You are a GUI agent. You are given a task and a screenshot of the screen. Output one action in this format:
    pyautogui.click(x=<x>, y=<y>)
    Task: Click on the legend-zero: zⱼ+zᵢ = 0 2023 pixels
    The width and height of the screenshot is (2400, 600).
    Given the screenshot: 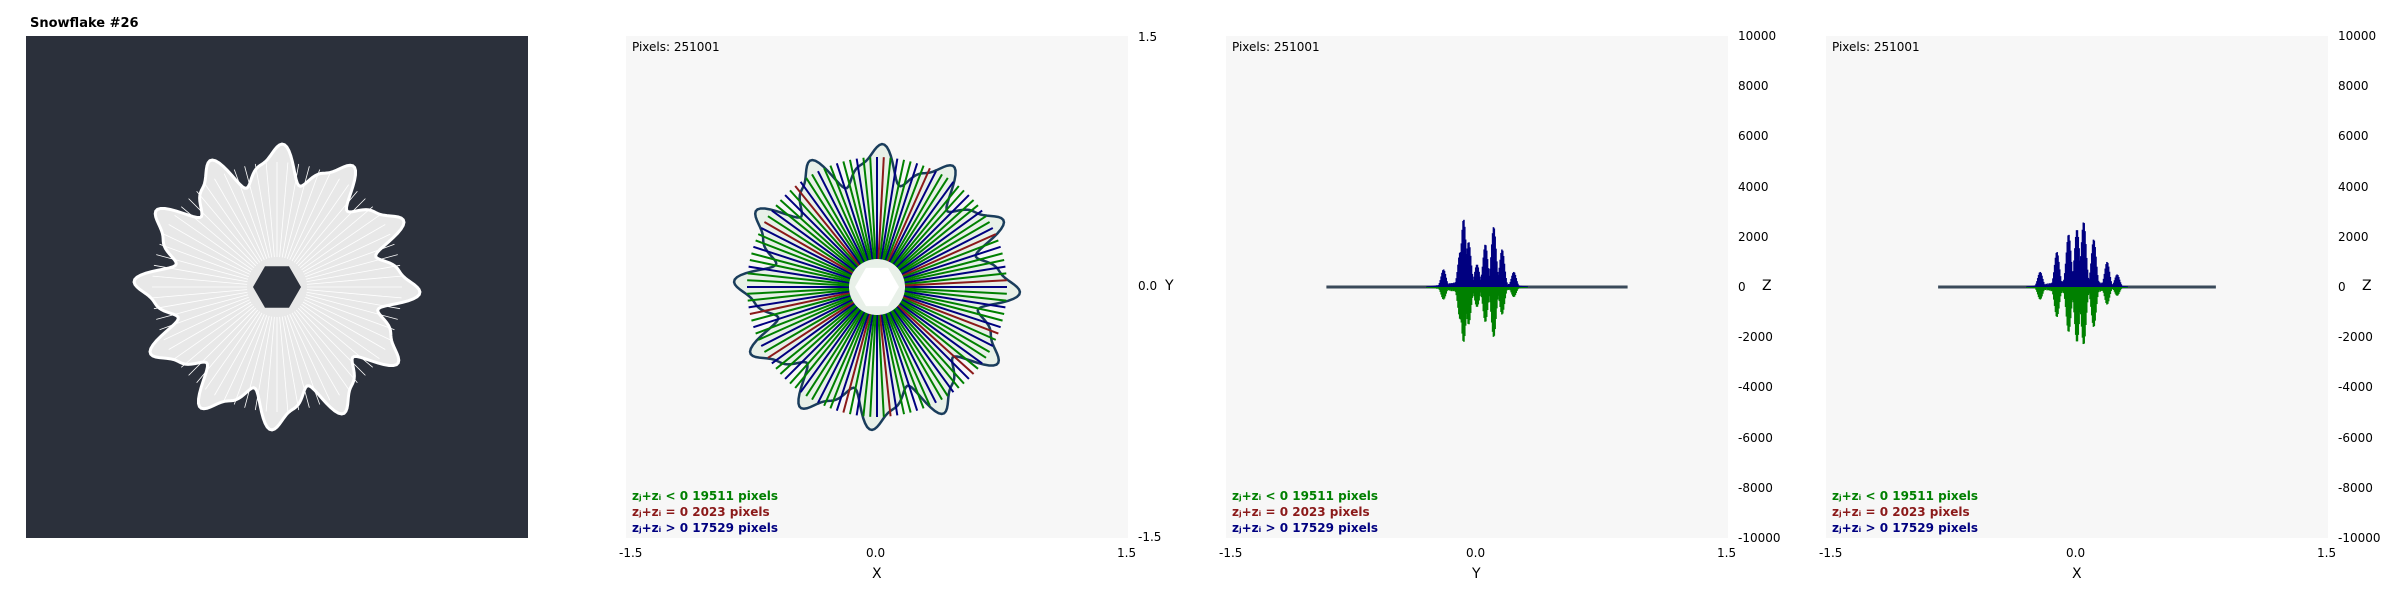 What is the action you would take?
    pyautogui.click(x=1301, y=512)
    